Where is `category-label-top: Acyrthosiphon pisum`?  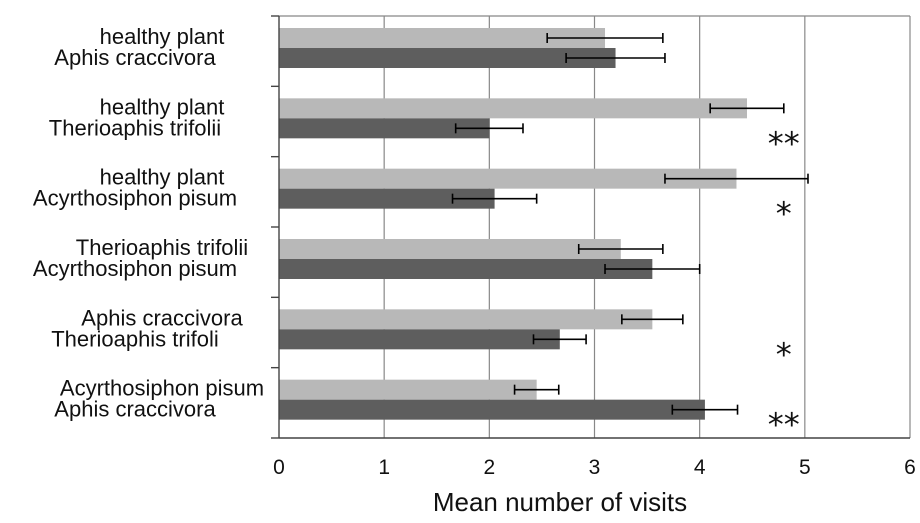 category-label-top: Acyrthosiphon pisum is located at coordinates (162, 388).